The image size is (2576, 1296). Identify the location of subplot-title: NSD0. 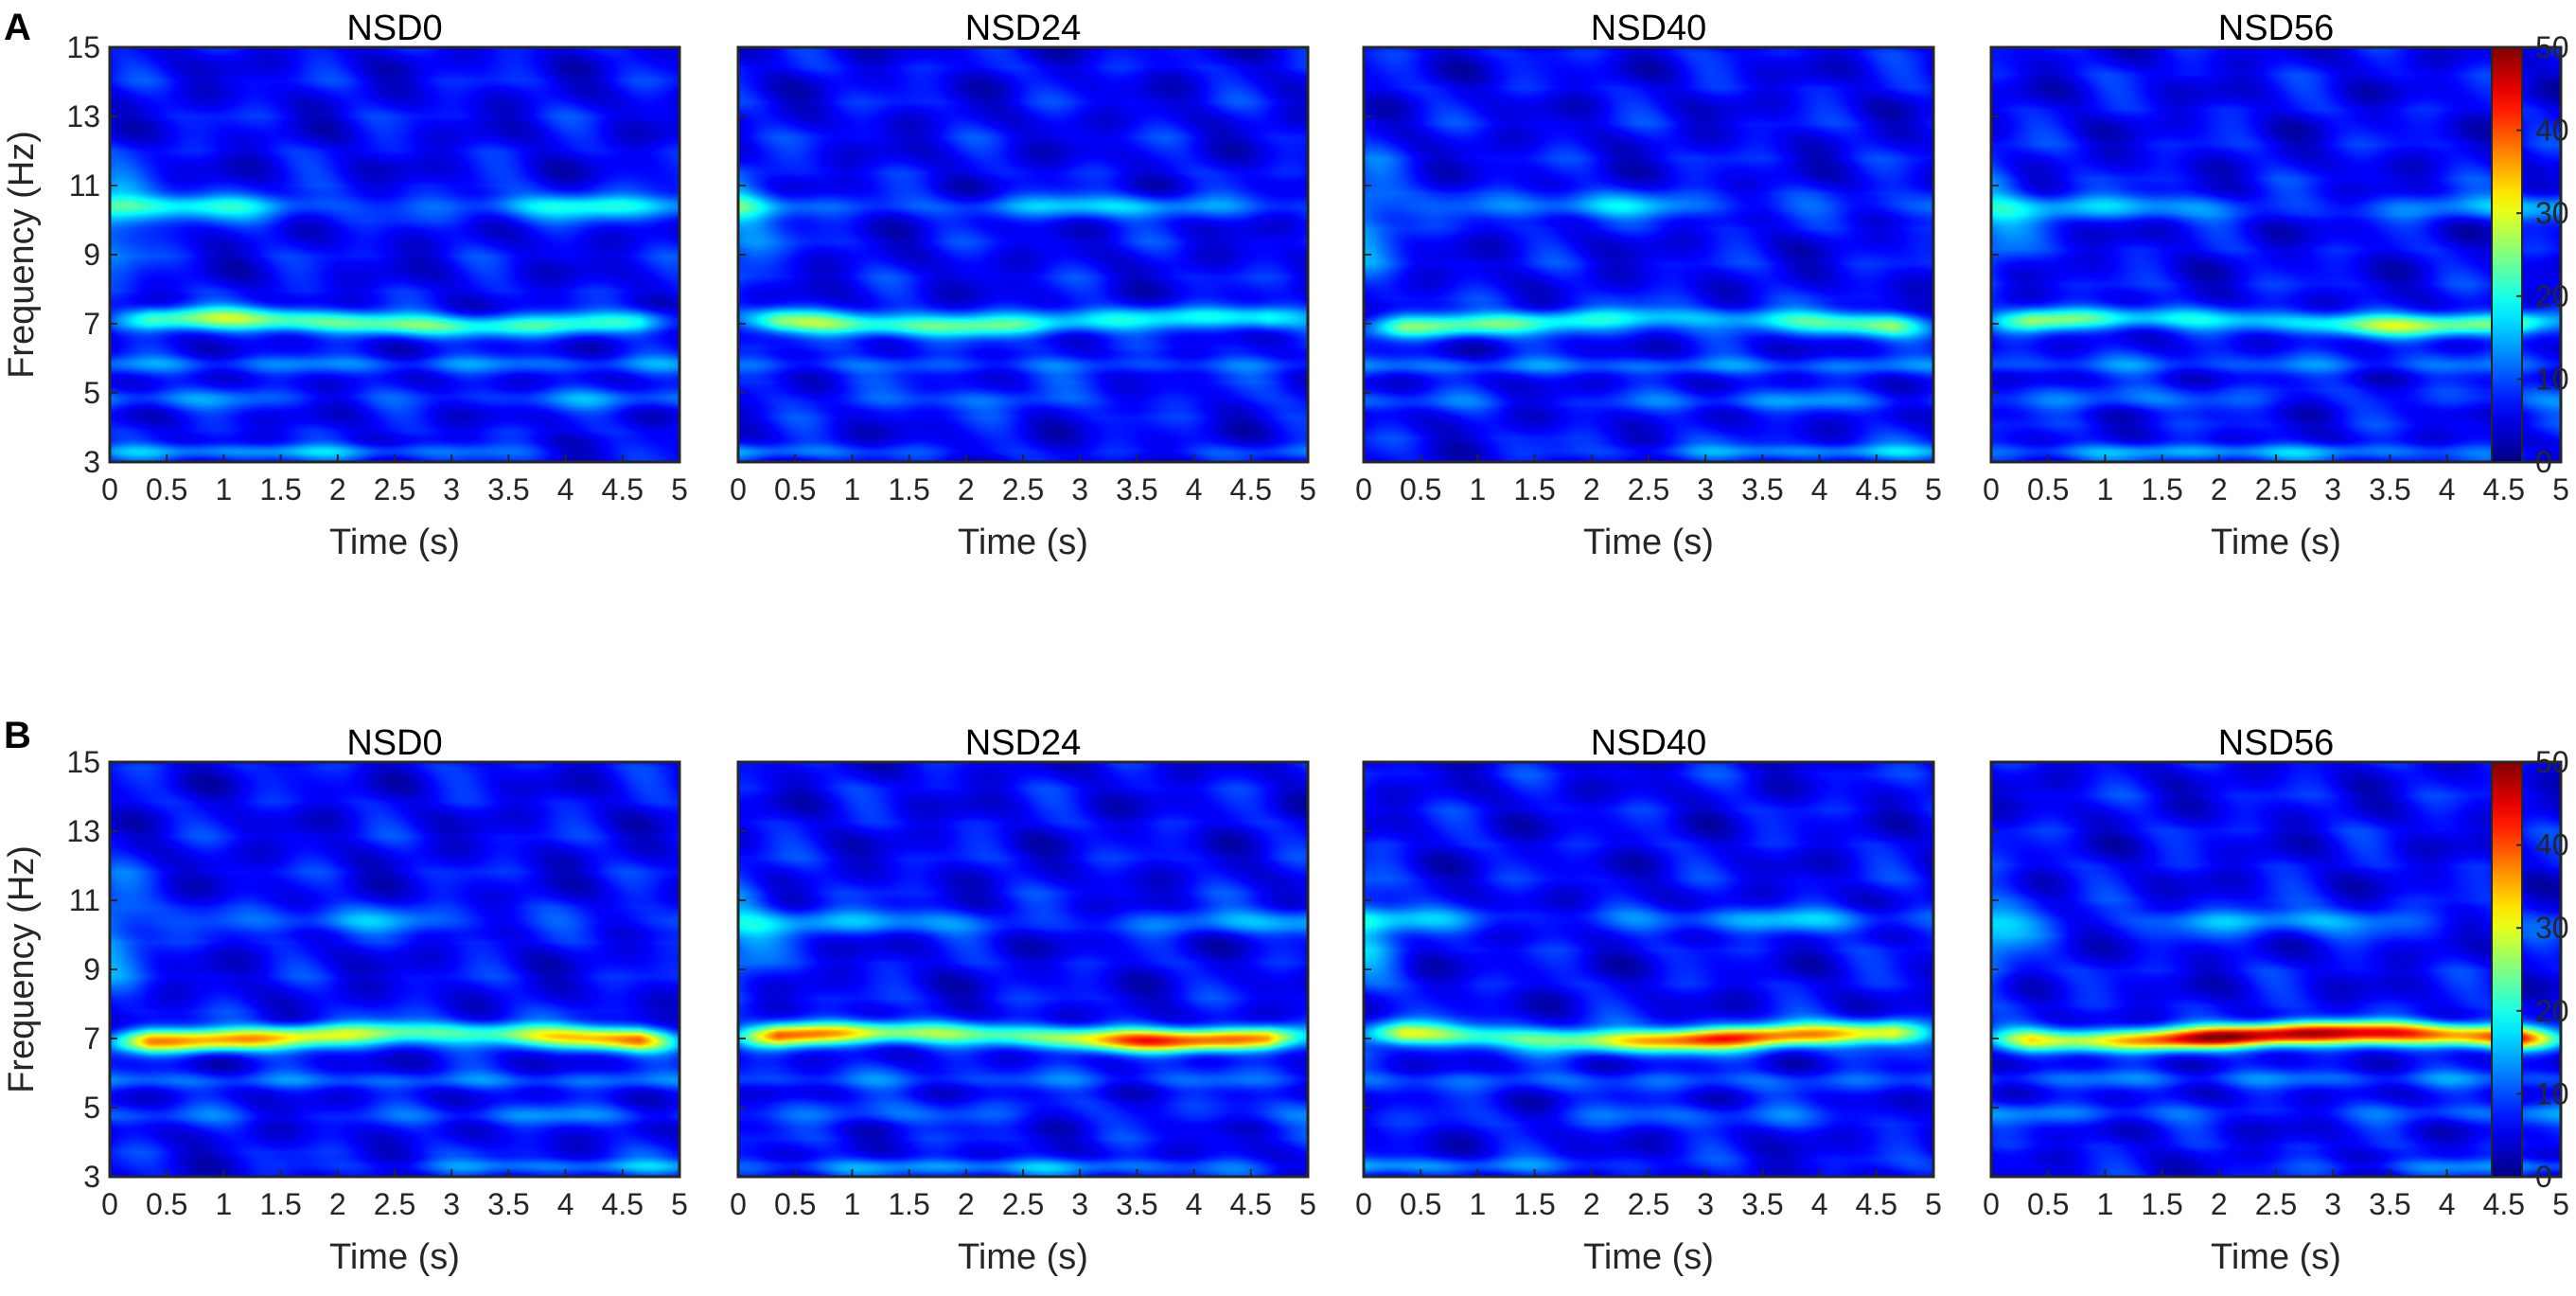
(394, 28).